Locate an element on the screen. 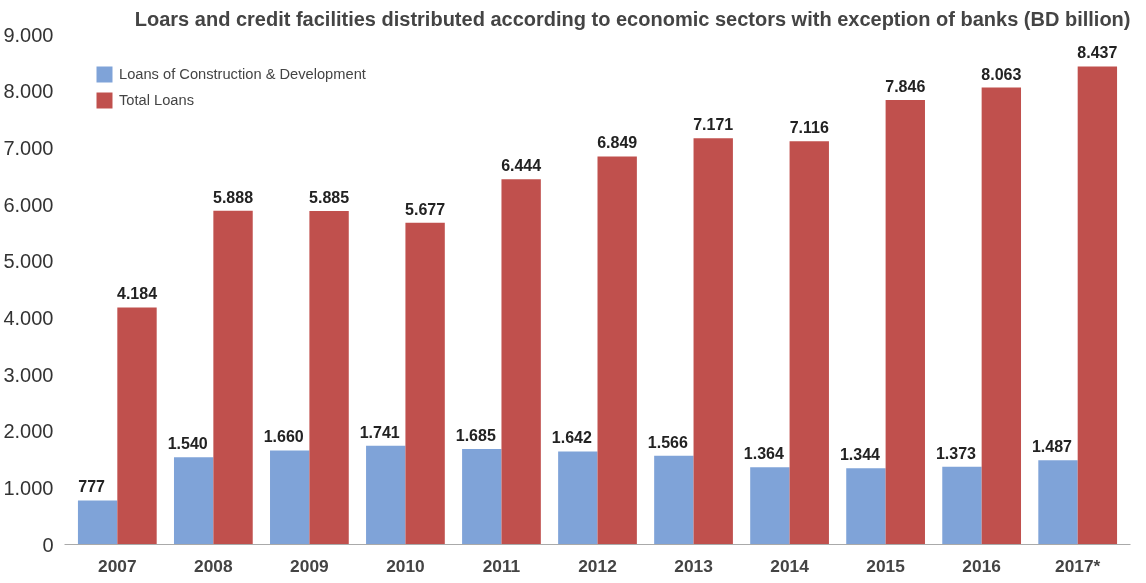  x-tick-label: 2009 is located at coordinates (309, 565).